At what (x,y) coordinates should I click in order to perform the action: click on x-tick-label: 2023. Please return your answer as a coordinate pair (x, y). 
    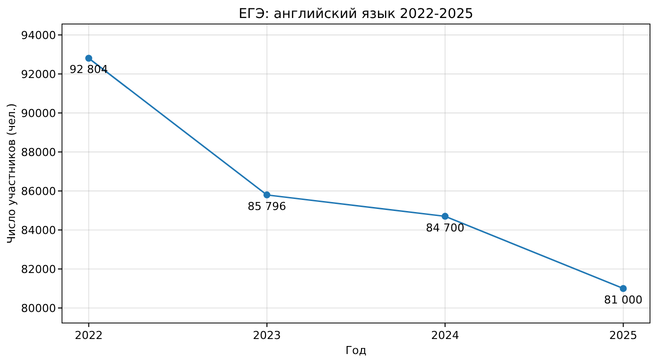
    Looking at the image, I should click on (266, 335).